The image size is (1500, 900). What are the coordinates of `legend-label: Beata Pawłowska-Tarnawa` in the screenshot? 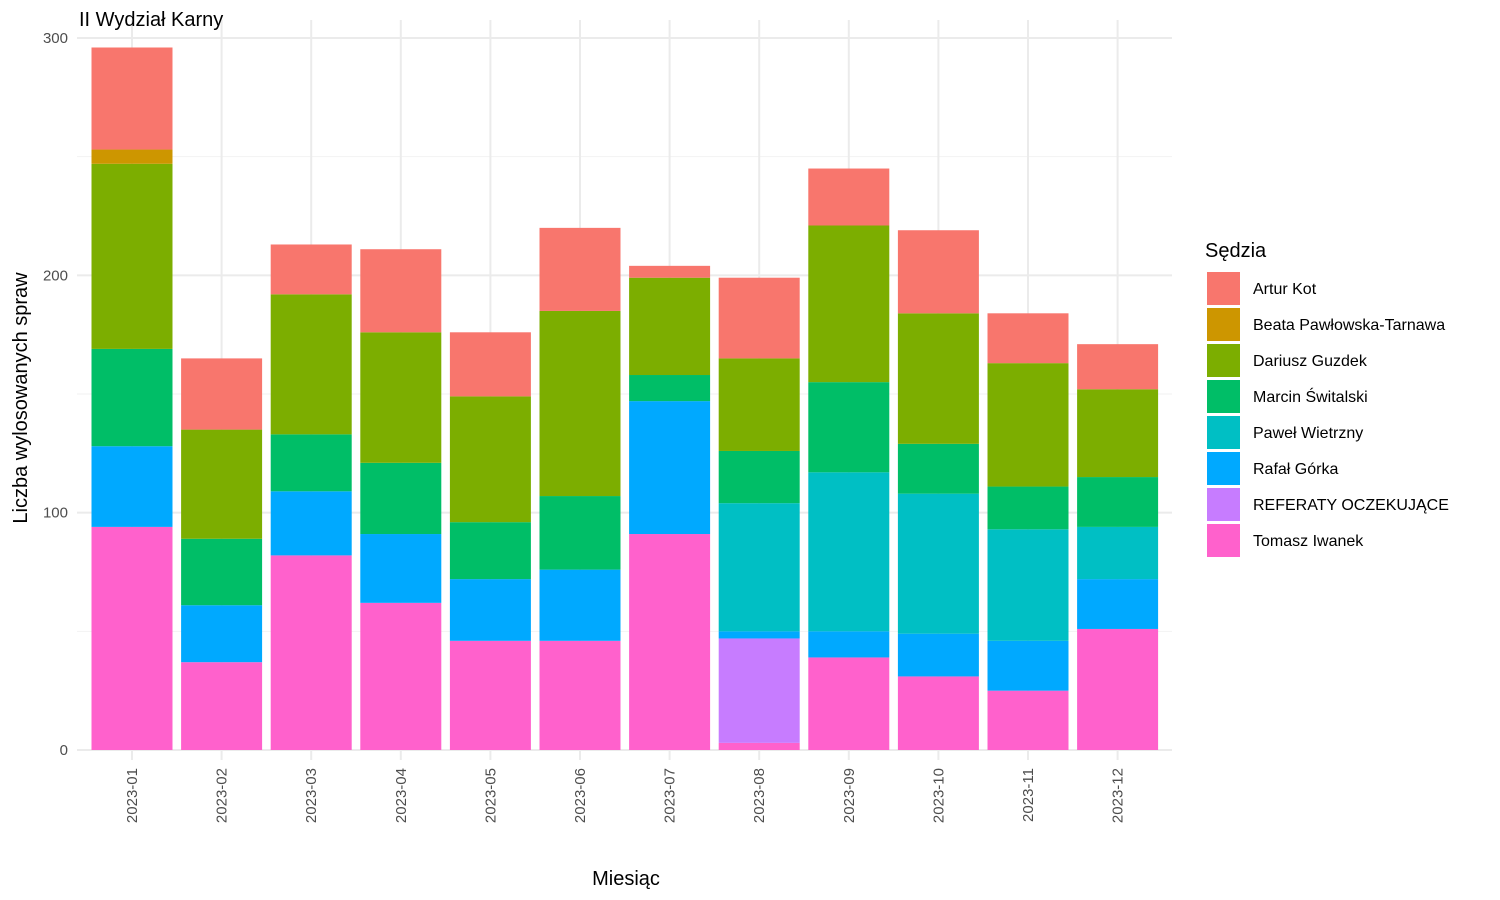 It's located at (1349, 325).